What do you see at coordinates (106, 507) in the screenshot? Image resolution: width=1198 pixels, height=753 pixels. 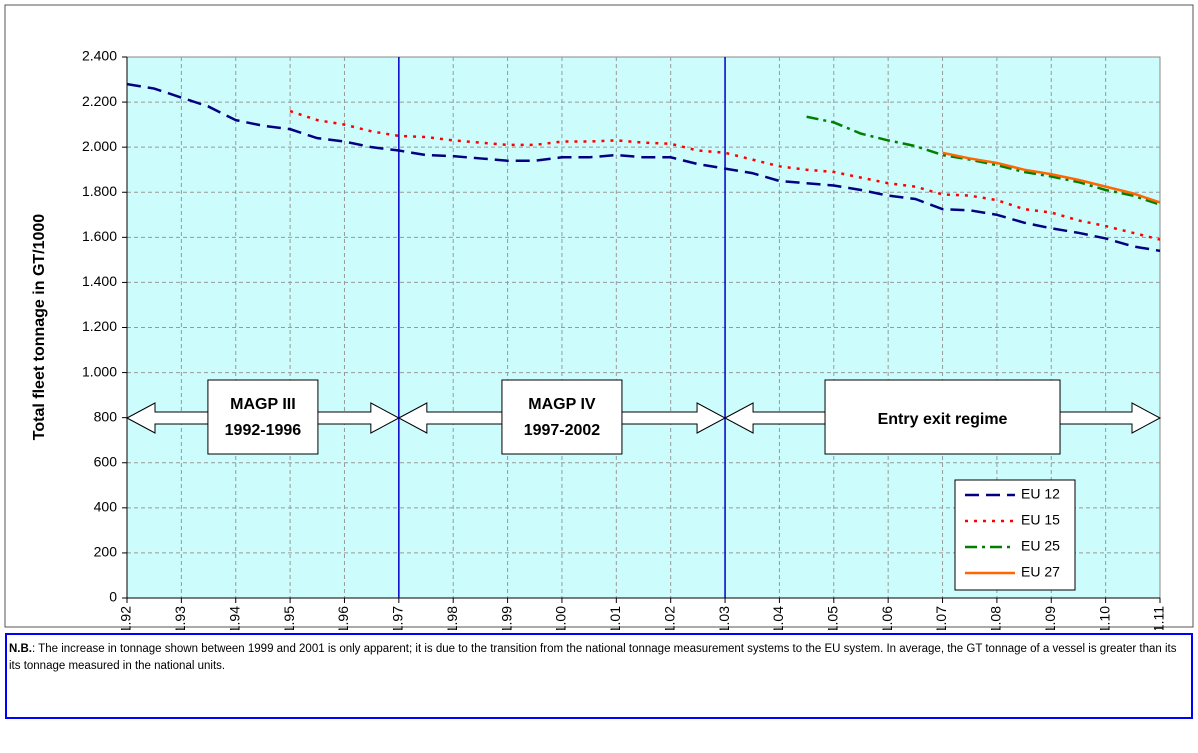 I see `y-tick-label: 400` at bounding box center [106, 507].